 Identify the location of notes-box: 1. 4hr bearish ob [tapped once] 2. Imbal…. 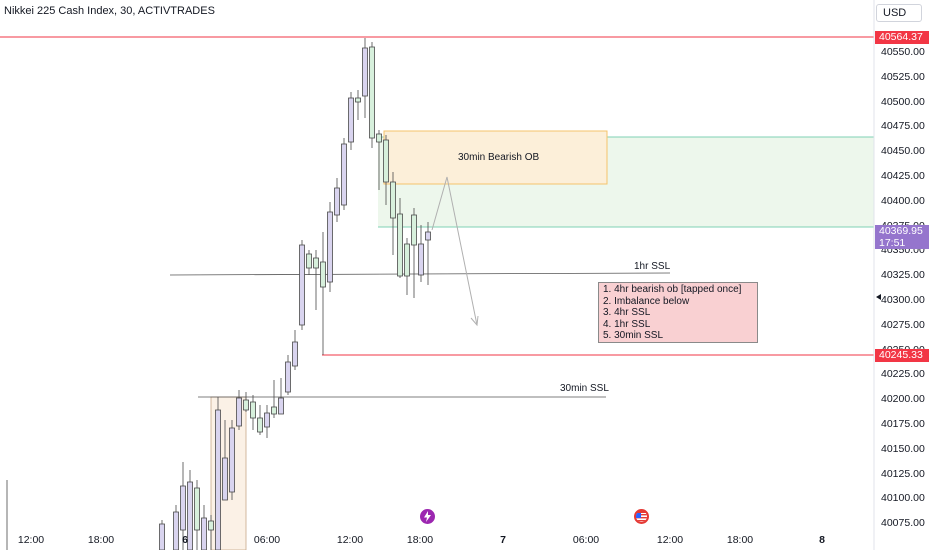
(678, 312).